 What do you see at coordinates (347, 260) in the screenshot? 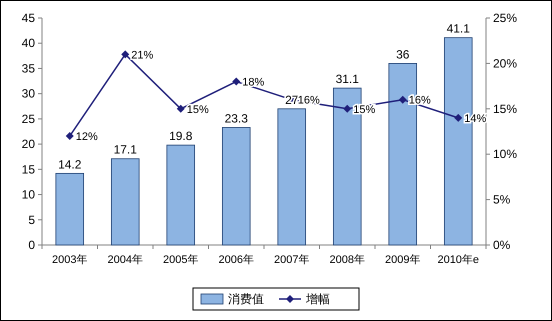
I see `x-tick-label: 2008年` at bounding box center [347, 260].